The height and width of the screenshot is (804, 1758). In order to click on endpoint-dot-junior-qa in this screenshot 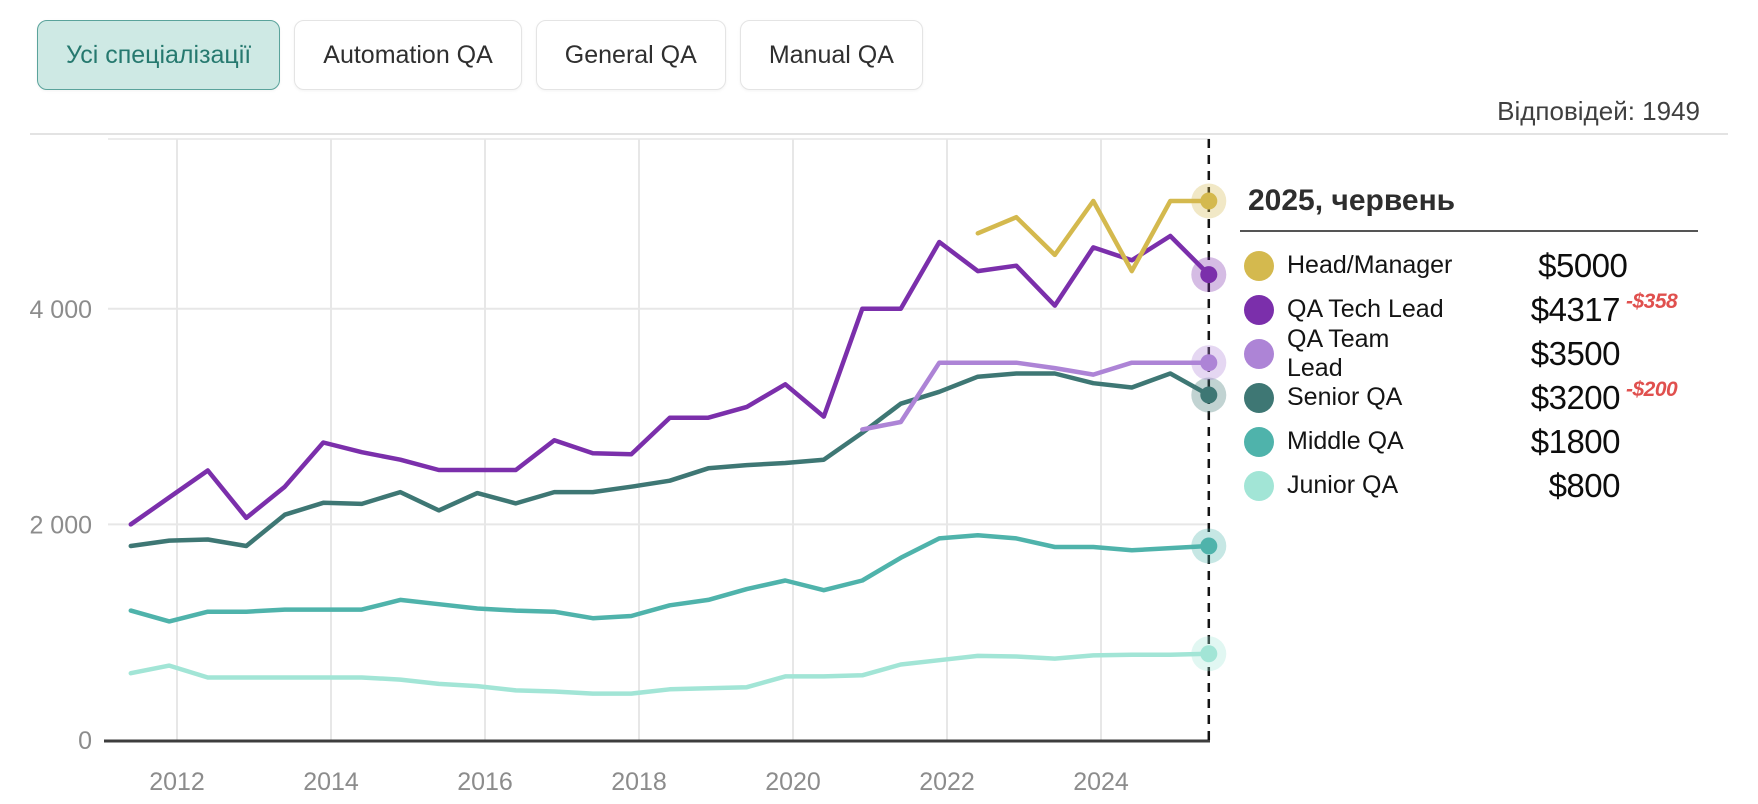, I will do `click(1209, 654)`.